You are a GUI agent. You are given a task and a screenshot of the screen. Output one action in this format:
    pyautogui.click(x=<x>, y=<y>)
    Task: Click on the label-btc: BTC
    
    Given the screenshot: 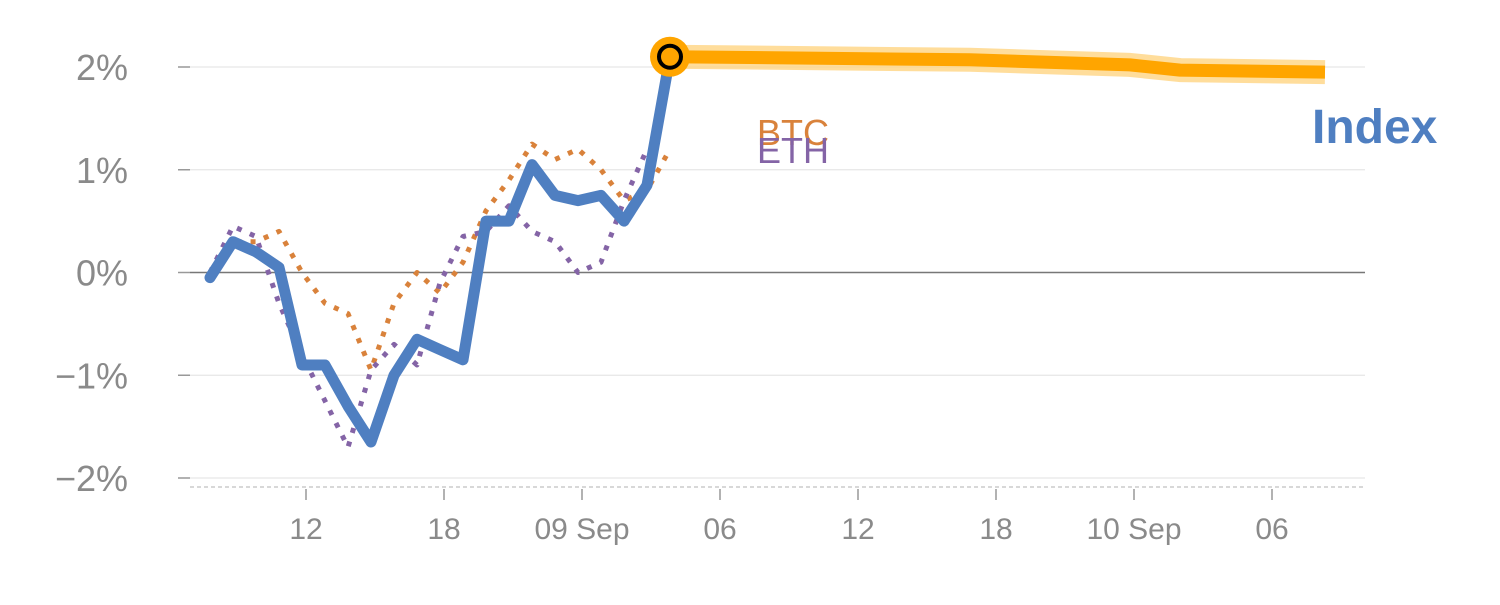 What is the action you would take?
    pyautogui.click(x=793, y=132)
    